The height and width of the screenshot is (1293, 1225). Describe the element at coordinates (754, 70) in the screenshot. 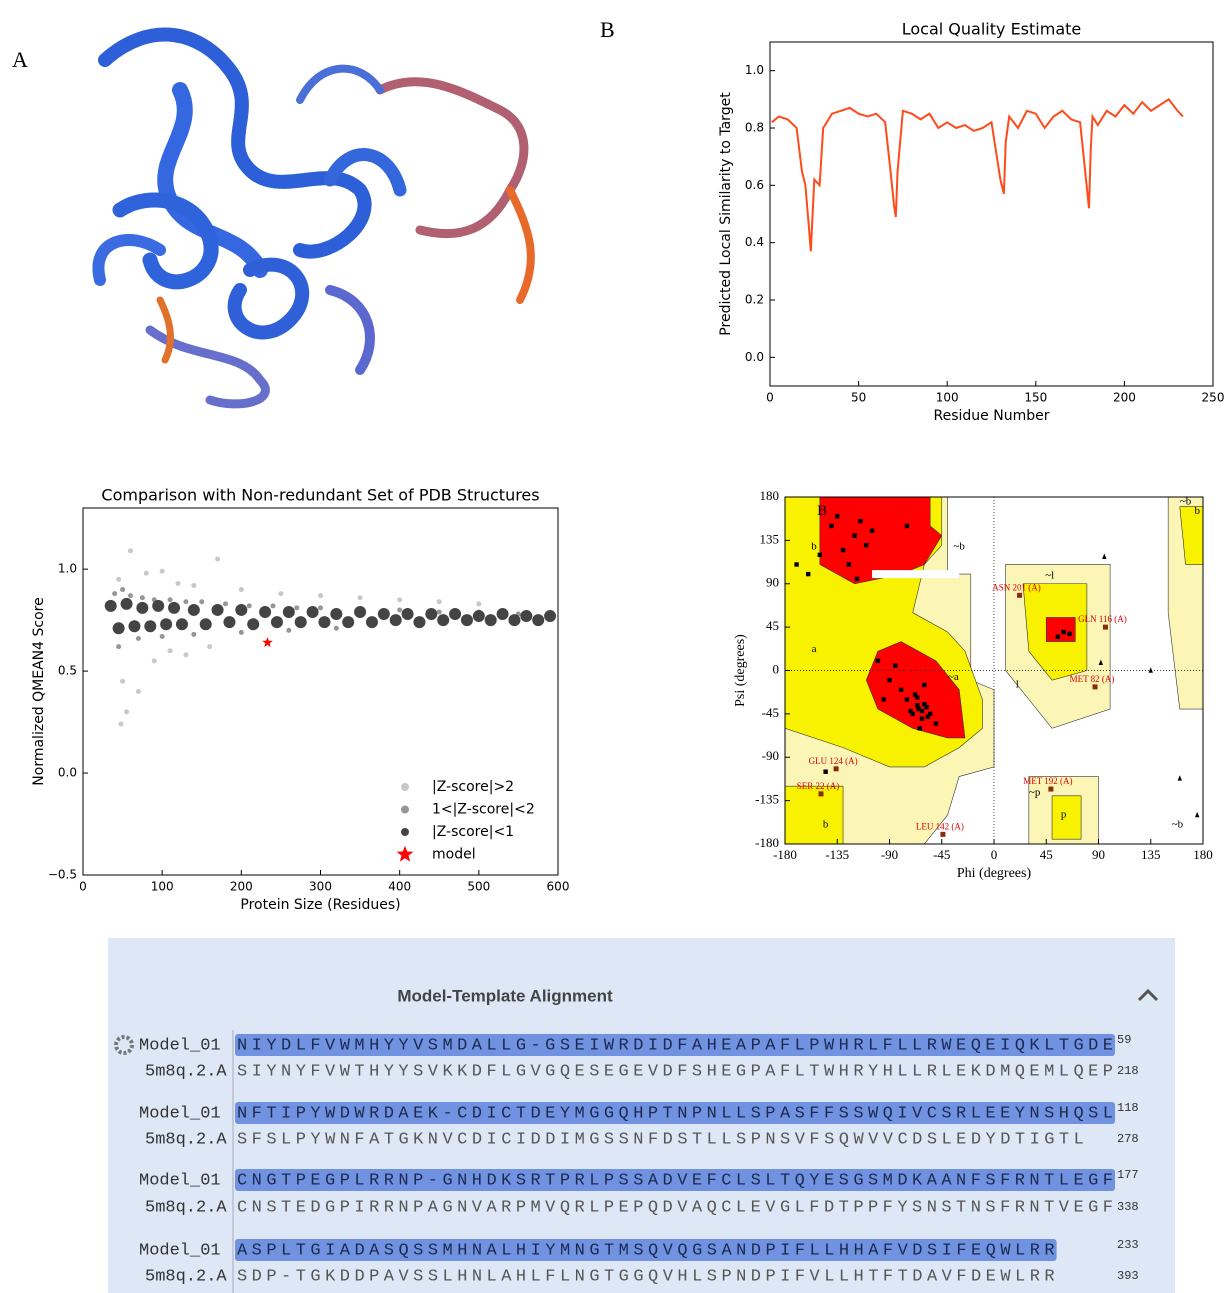

I see `y-tick-label: 1.0` at that location.